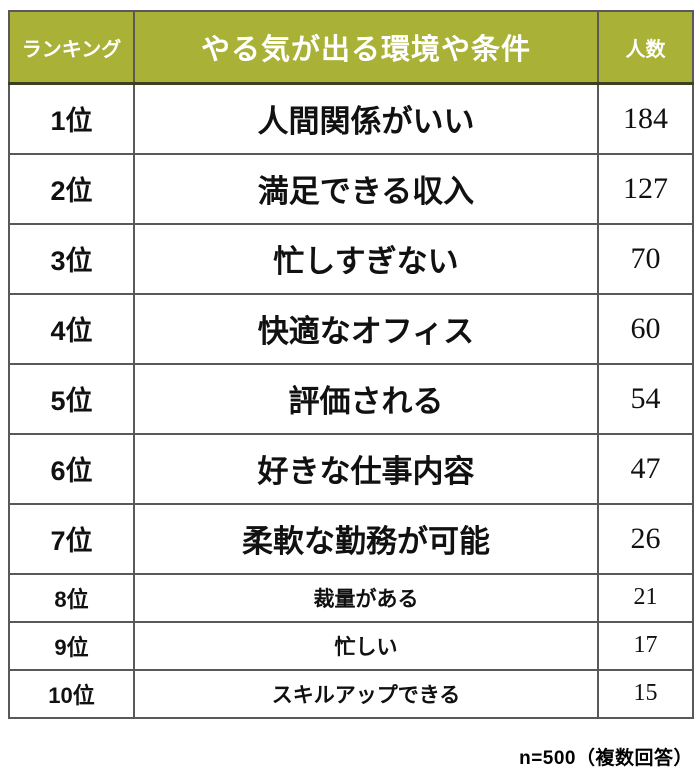  I want to click on rank-cell: 9位, so click(71, 645).